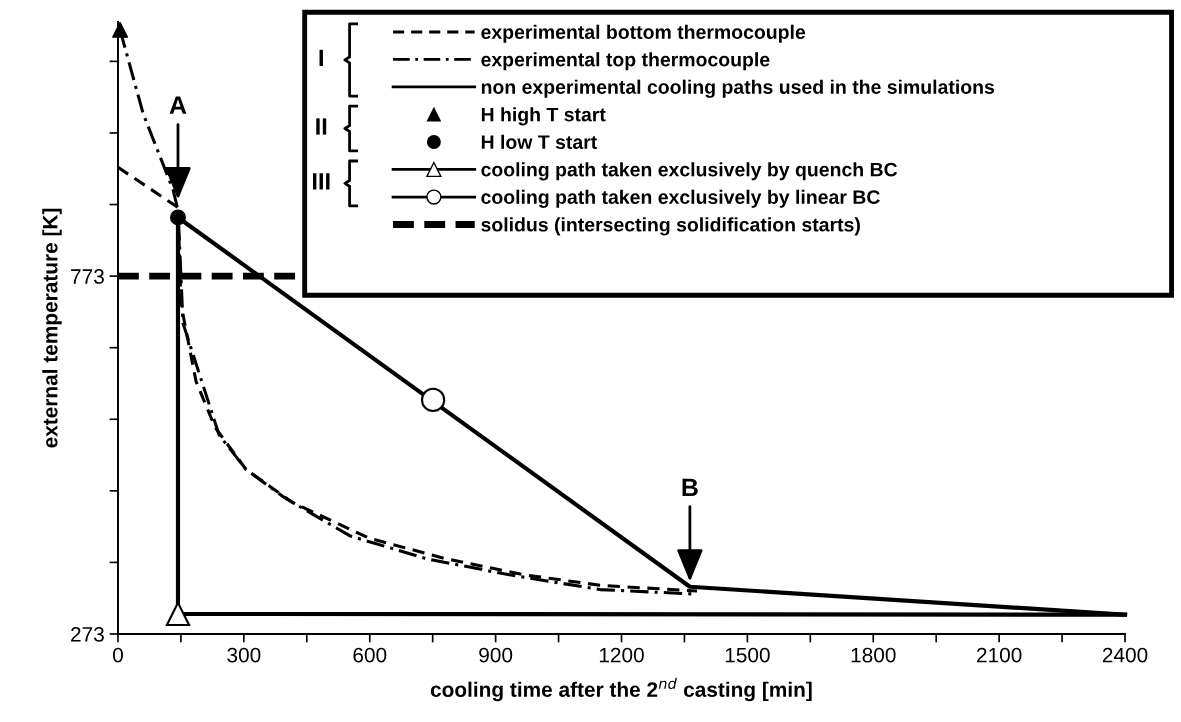  I want to click on x-tick-label: 0, so click(118, 655).